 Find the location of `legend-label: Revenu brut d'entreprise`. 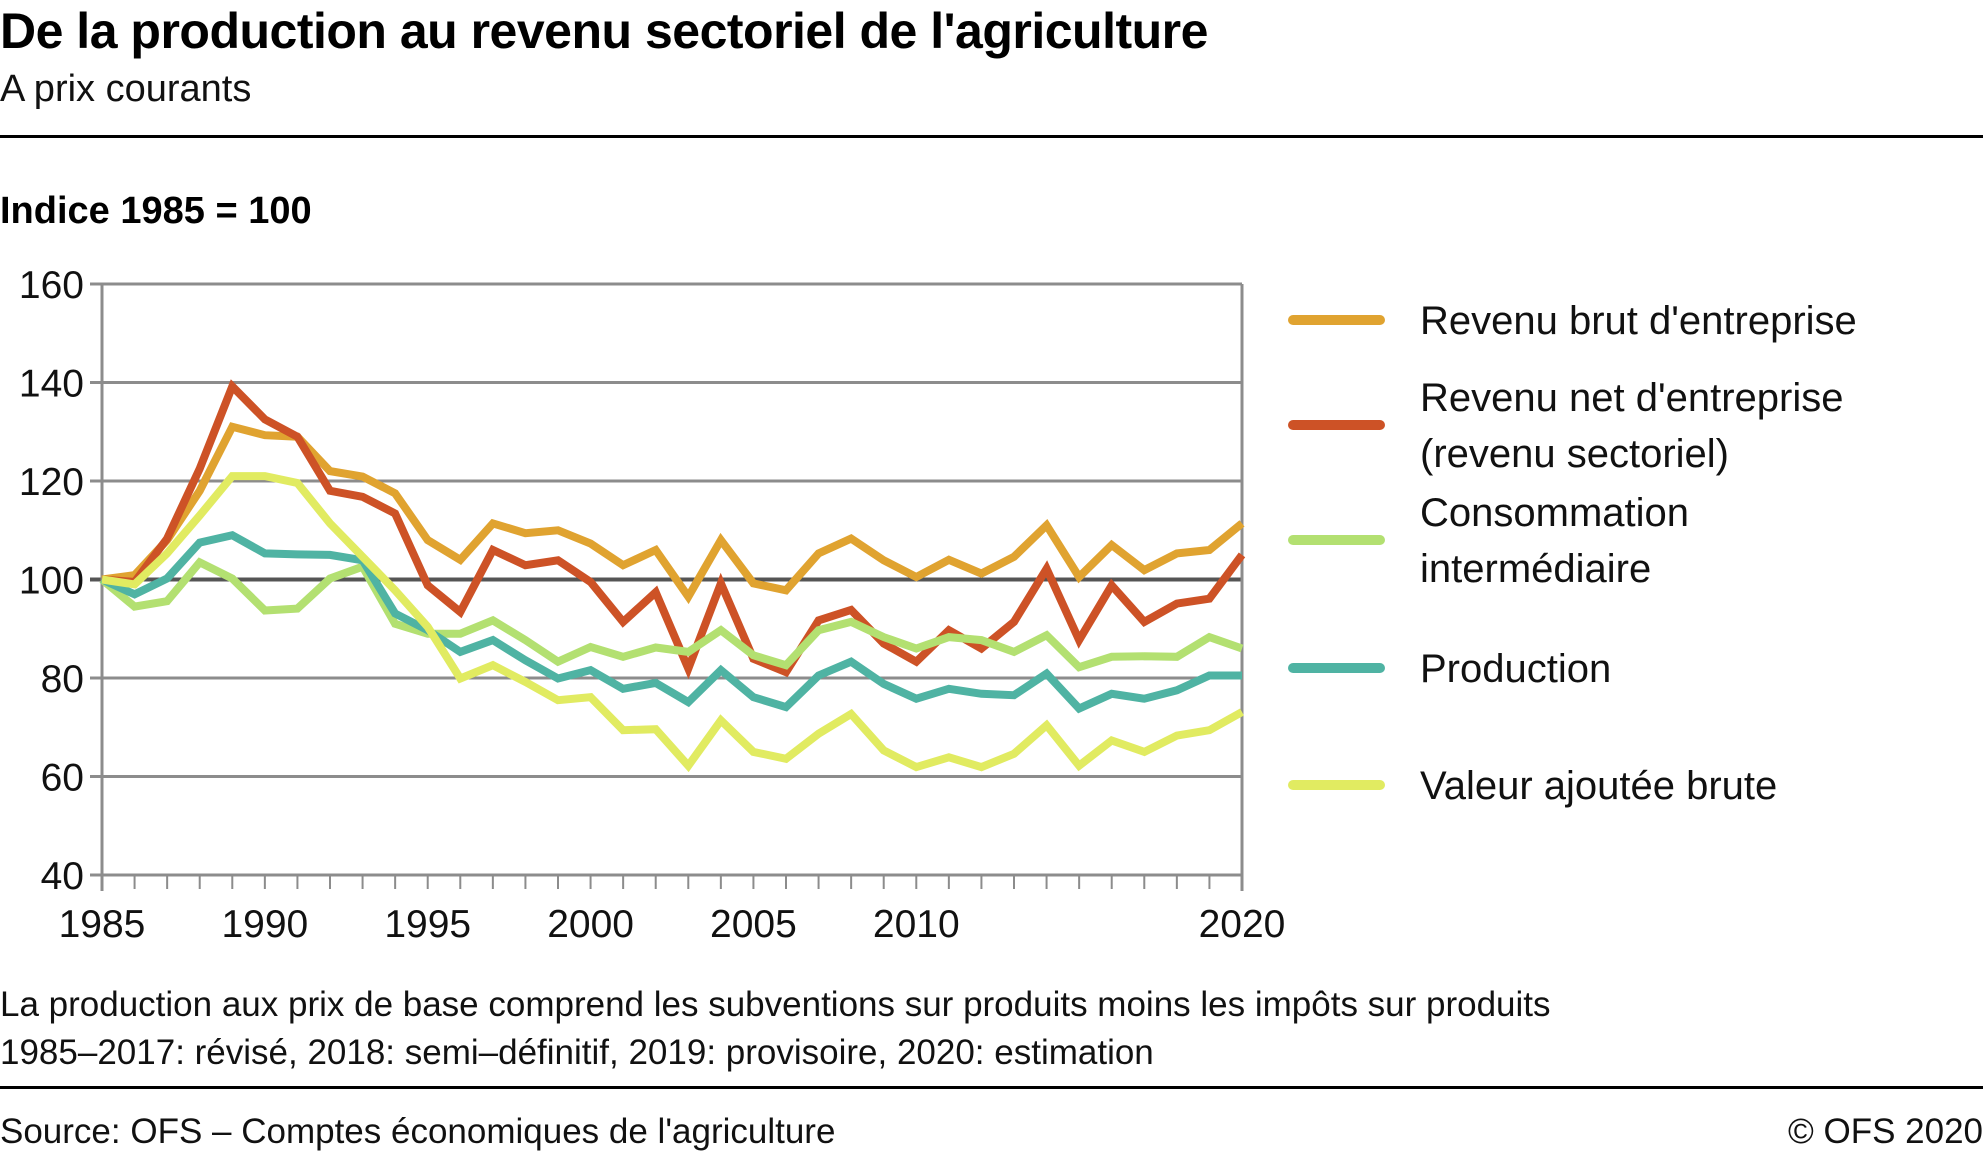

legend-label: Revenu brut d'entreprise is located at coordinates (1638, 321).